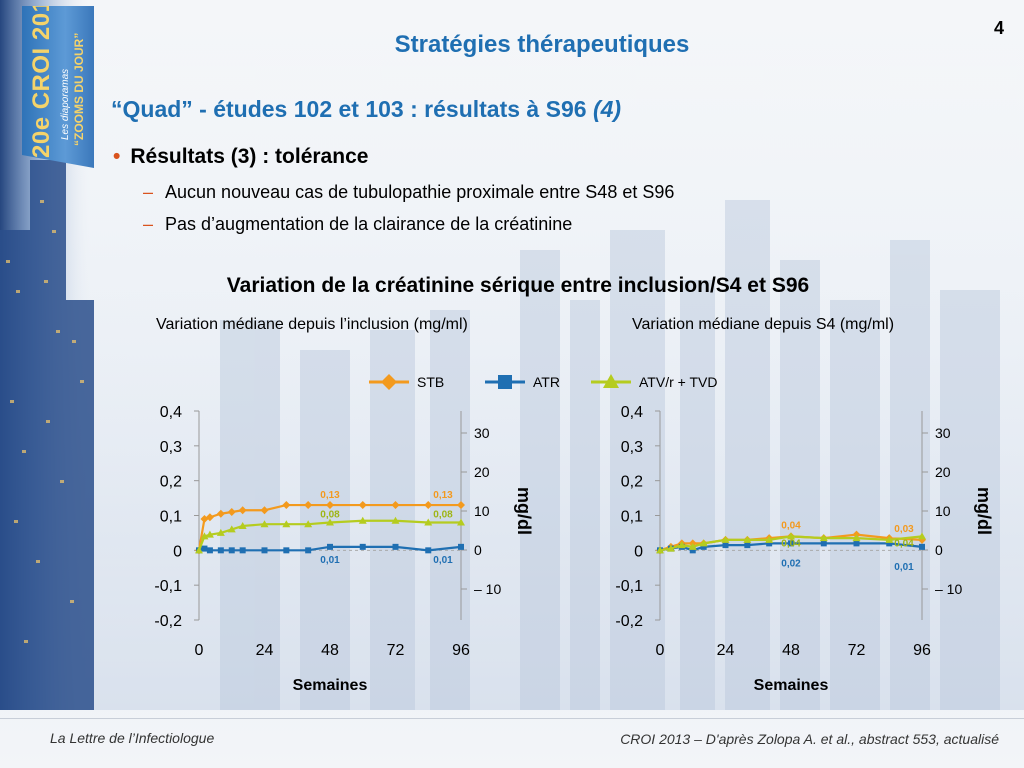 The image size is (1024, 768). I want to click on legend-atr-marker, so click(505, 382).